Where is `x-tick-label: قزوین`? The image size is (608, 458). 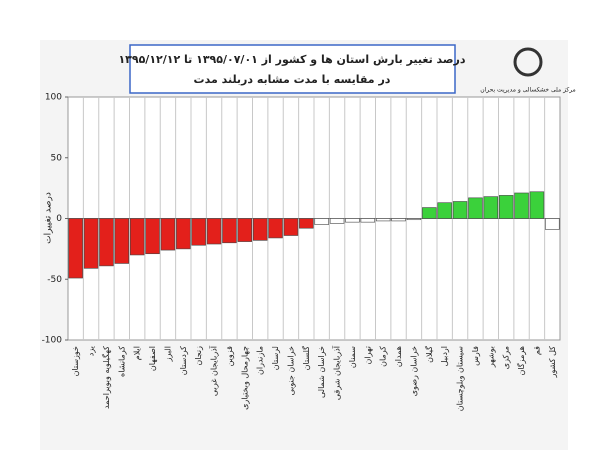 x-tick-label: قزوین is located at coordinates (229, 356).